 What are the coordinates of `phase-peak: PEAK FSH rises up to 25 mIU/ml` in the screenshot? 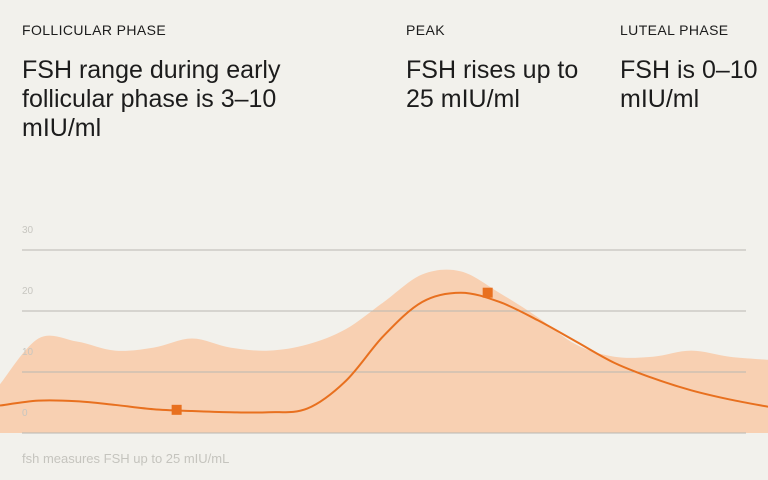 It's located at (506, 68).